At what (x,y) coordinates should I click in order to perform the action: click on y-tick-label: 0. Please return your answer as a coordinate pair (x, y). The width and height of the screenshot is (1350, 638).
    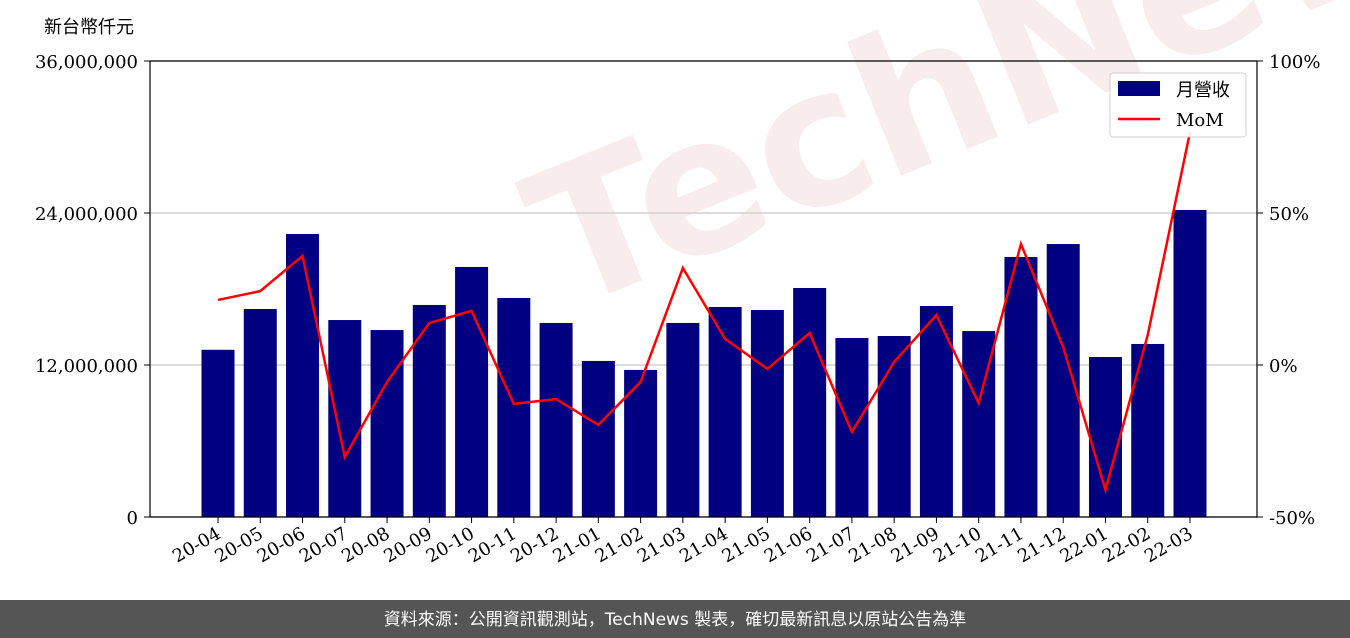
    Looking at the image, I should click on (132, 518).